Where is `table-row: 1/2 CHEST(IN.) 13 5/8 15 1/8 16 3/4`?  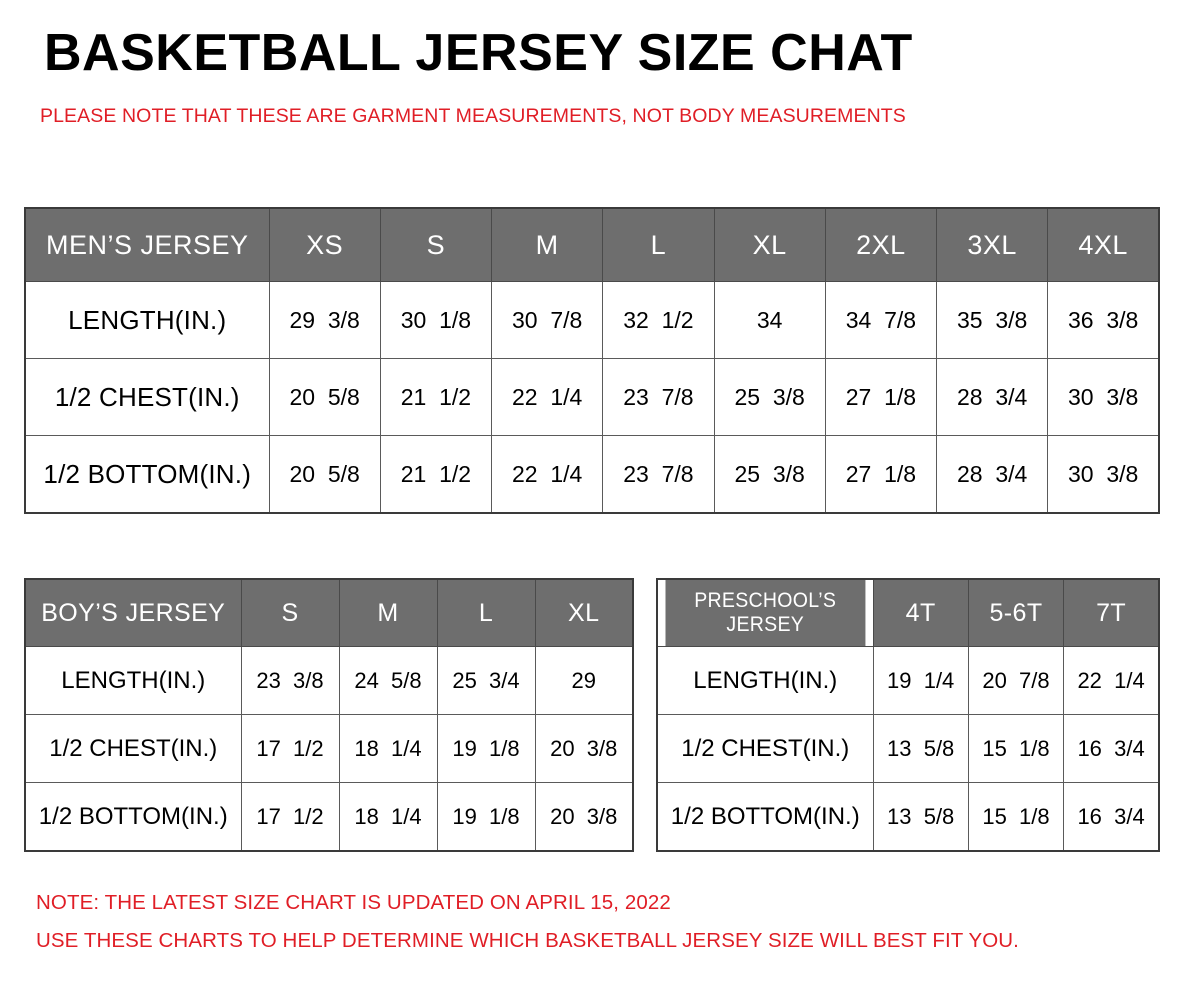
table-row: 1/2 CHEST(IN.) 13 5/8 15 1/8 16 3/4 is located at coordinates (908, 748).